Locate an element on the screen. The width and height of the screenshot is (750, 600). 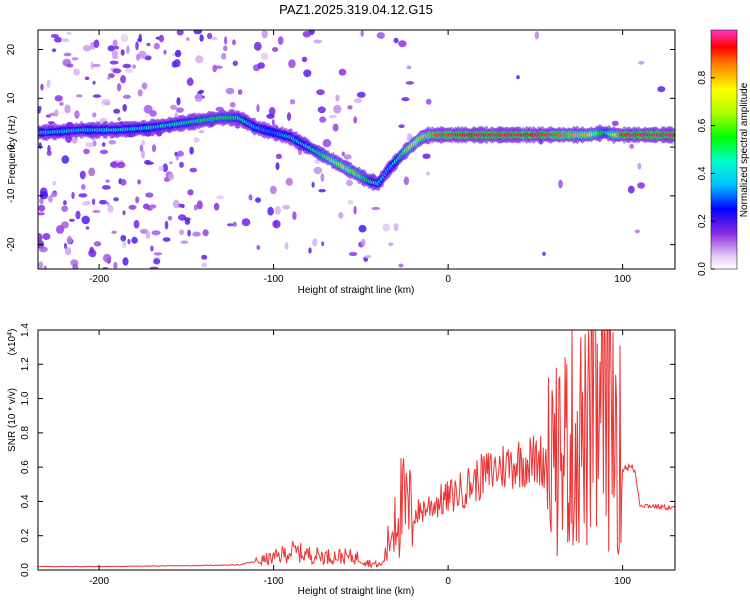
x-tick-label: 0 is located at coordinates (448, 581).